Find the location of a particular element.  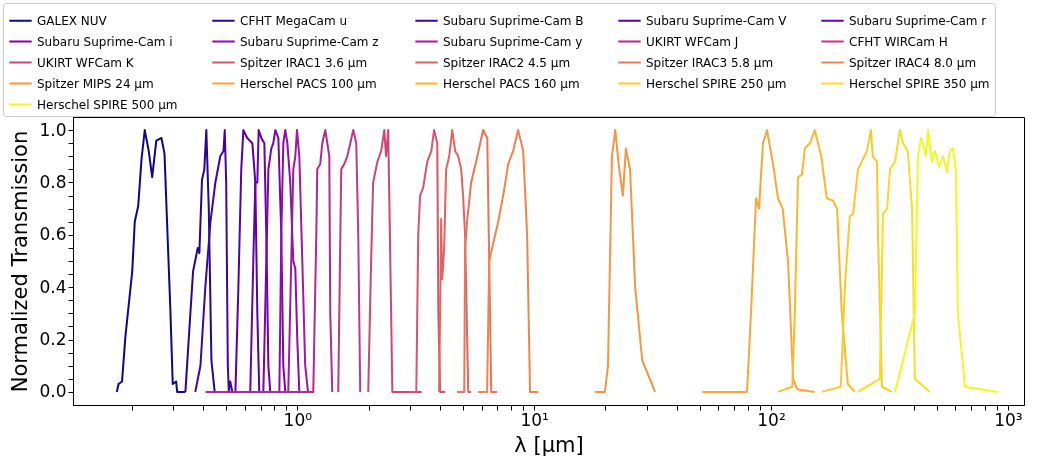

legend-label: CFHT WIRCam H is located at coordinates (898, 41).